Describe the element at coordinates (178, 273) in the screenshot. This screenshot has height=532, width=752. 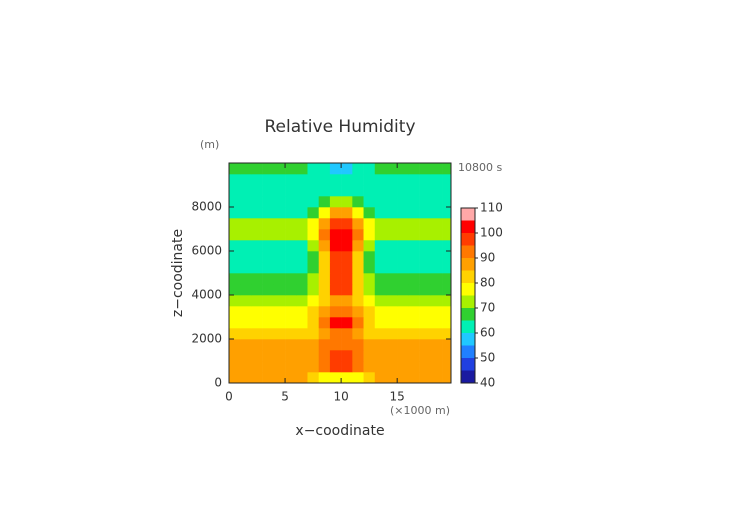
I see `y-axis-title: z−coodinate` at that location.